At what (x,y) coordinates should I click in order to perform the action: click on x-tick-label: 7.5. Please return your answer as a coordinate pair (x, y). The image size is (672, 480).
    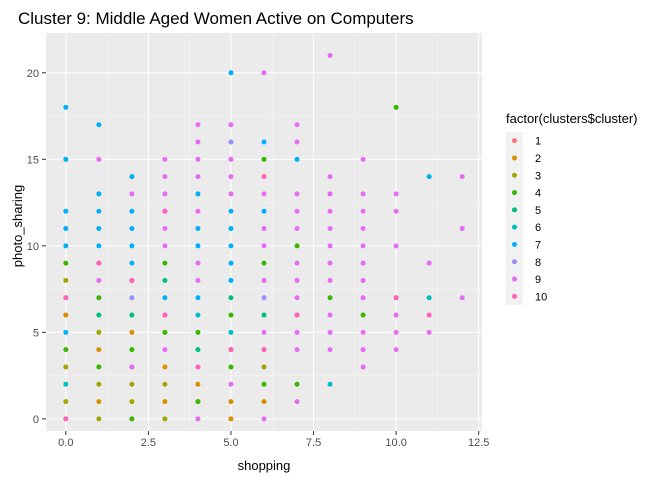
    Looking at the image, I should click on (313, 443).